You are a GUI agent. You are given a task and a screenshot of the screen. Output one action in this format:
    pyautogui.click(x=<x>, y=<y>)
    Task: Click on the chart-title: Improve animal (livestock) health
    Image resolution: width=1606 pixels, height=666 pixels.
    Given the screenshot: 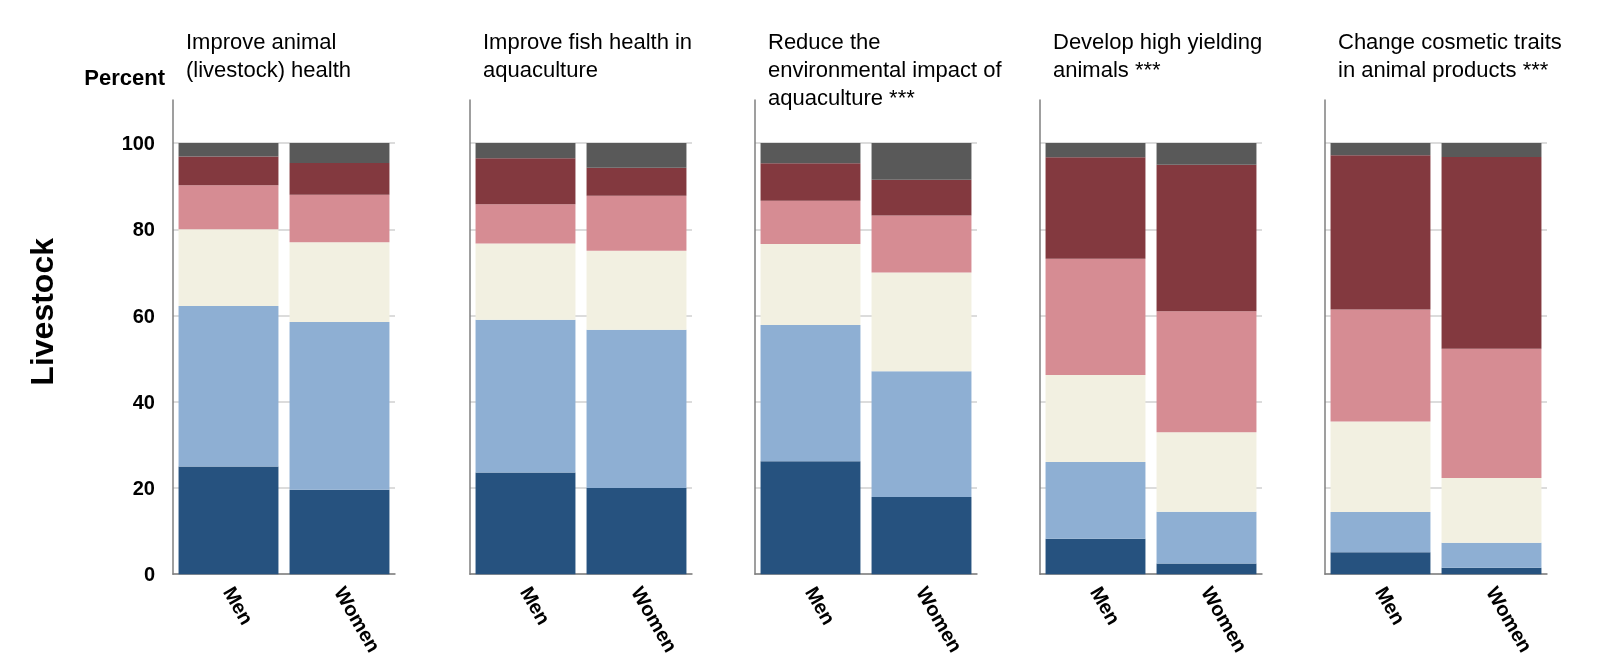 What is the action you would take?
    pyautogui.click(x=269, y=55)
    